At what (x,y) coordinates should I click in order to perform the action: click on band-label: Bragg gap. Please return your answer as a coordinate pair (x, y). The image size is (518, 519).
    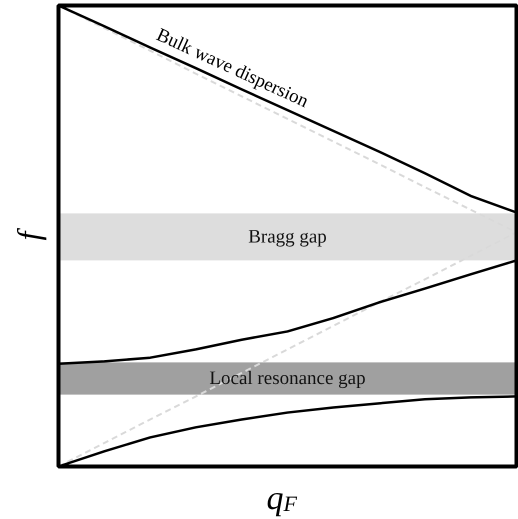
    Looking at the image, I should click on (287, 237).